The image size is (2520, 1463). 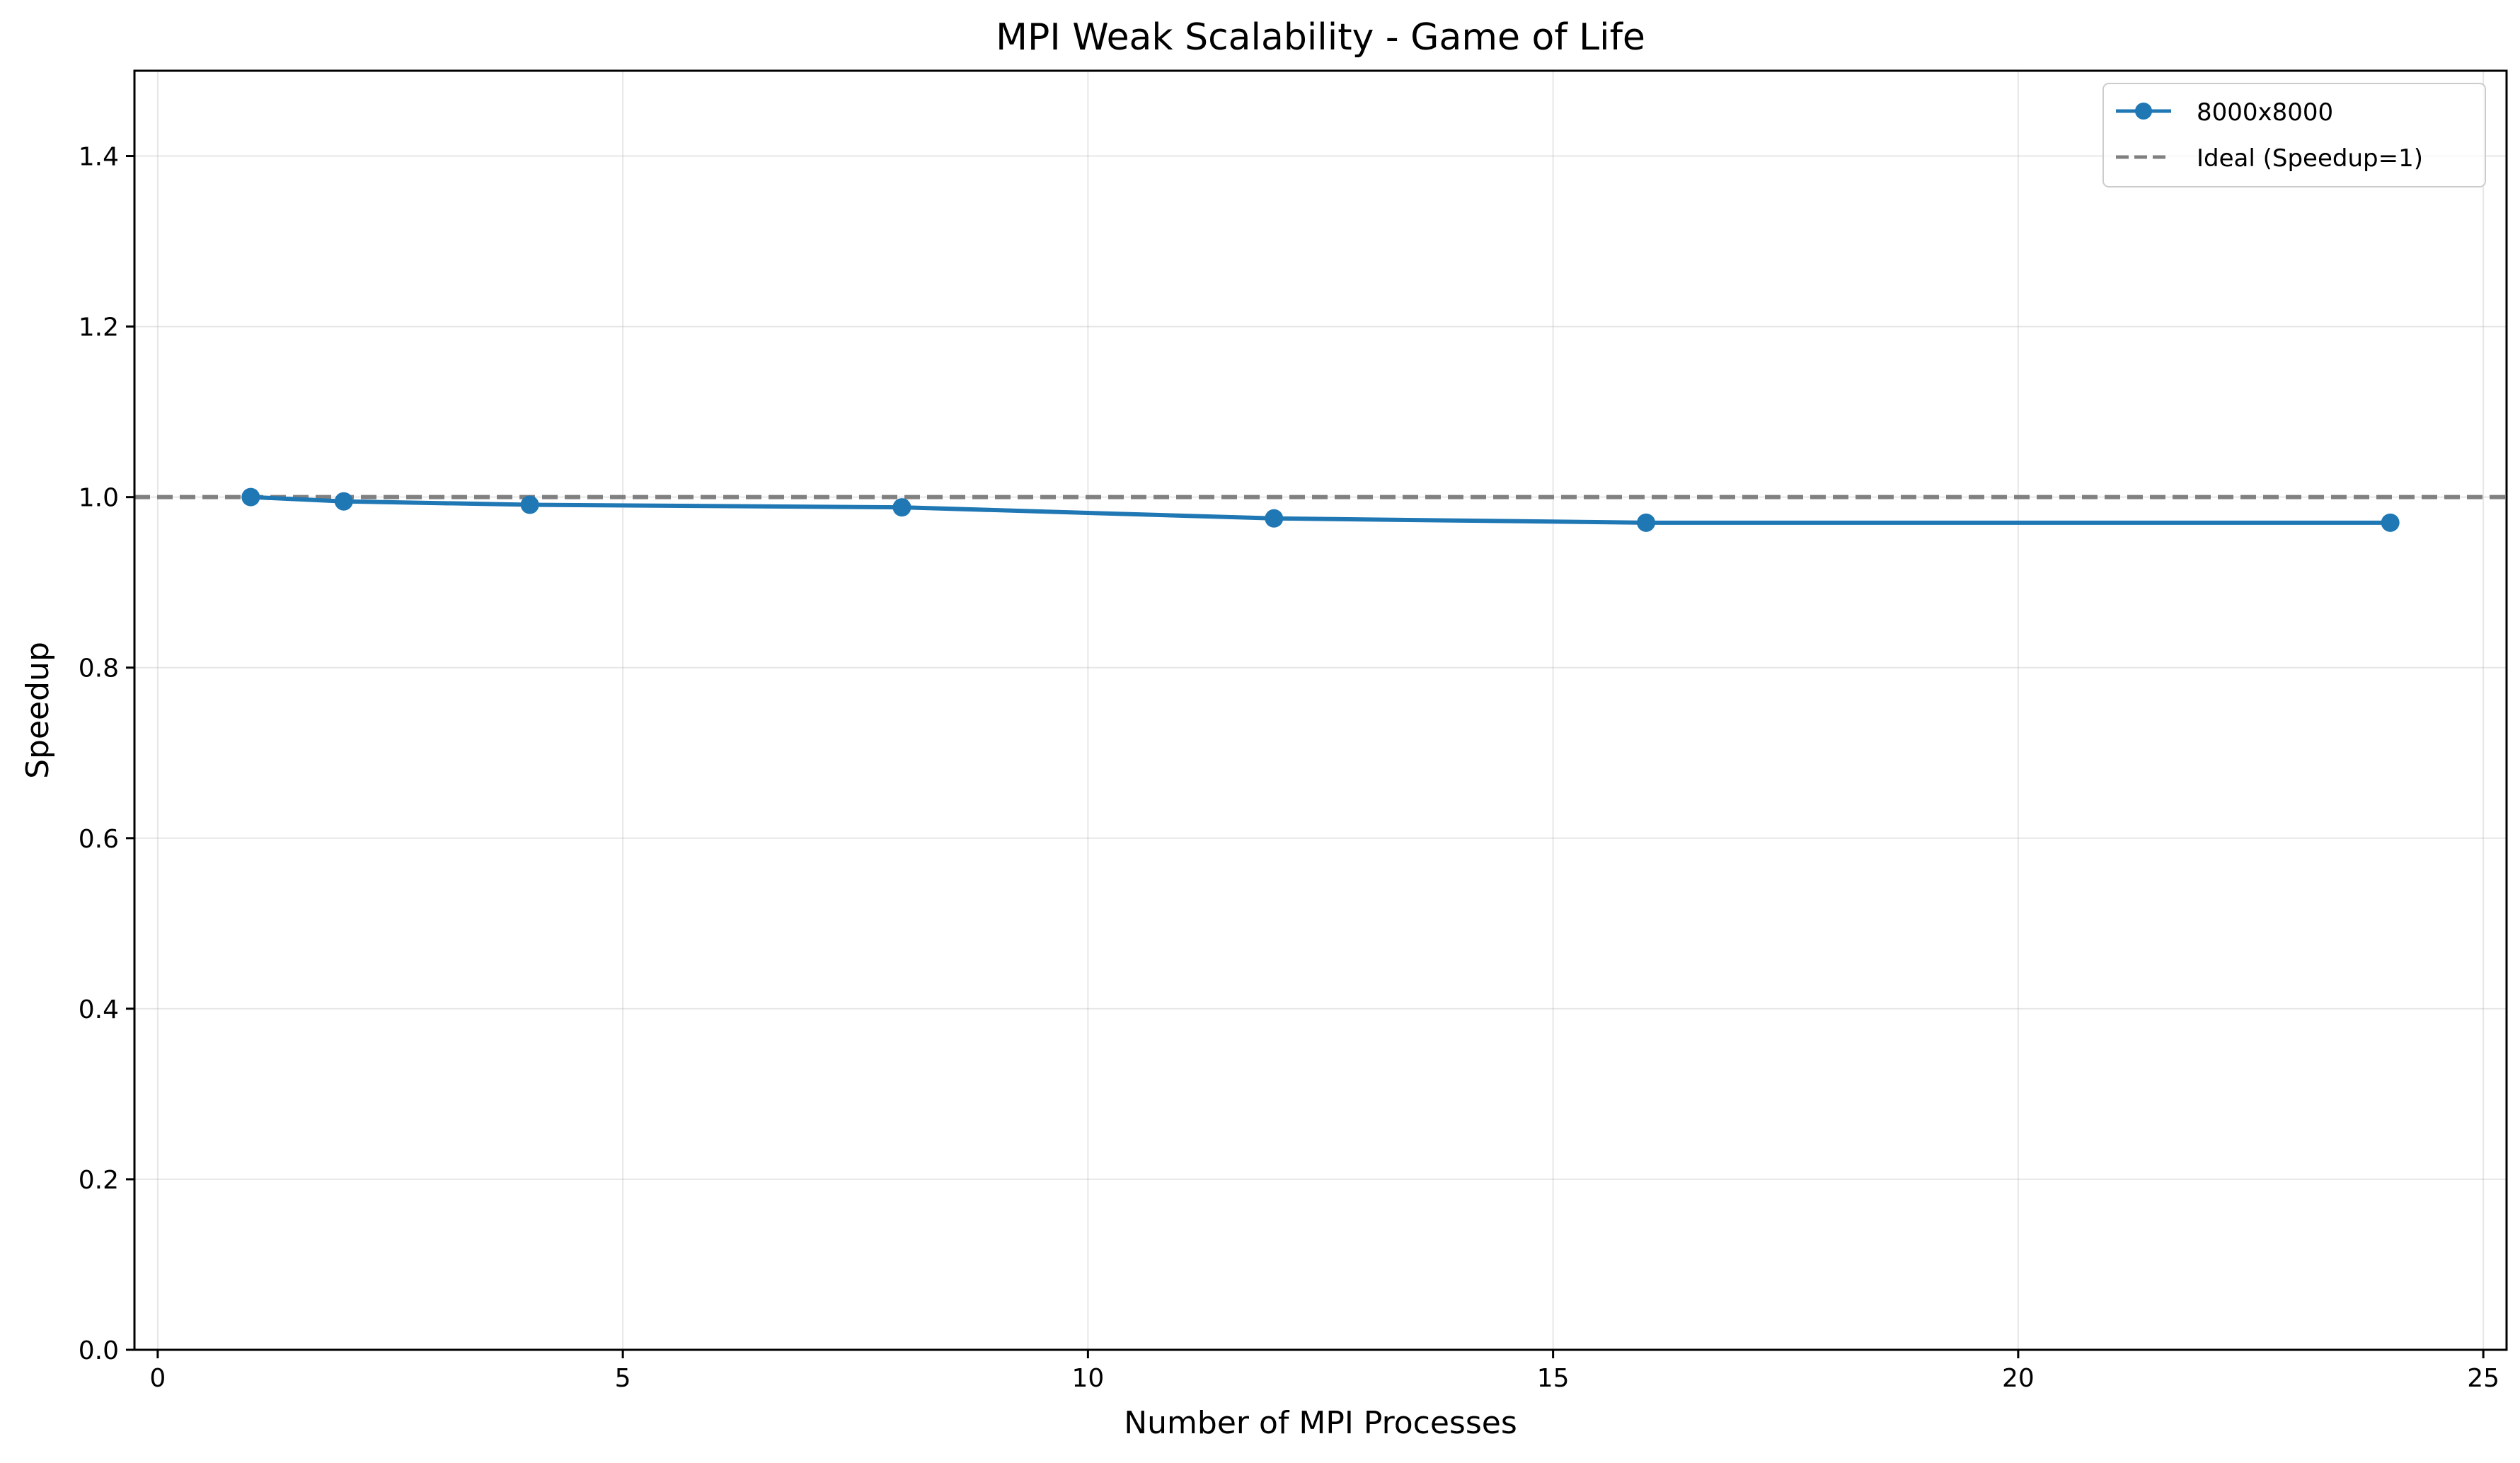 What do you see at coordinates (99, 1009) in the screenshot?
I see `y-tick-label: 0.4` at bounding box center [99, 1009].